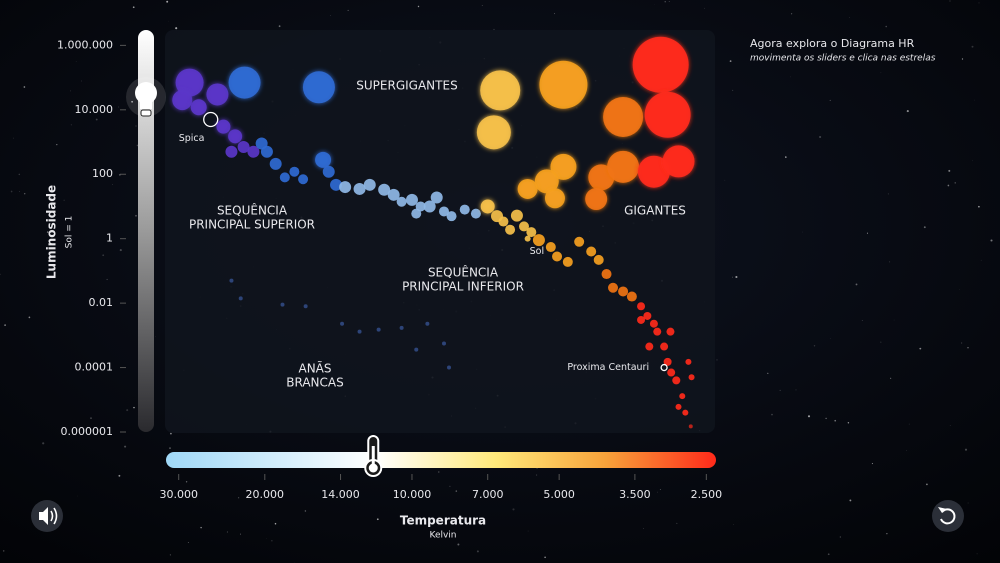  I want to click on reset-button, so click(948, 516).